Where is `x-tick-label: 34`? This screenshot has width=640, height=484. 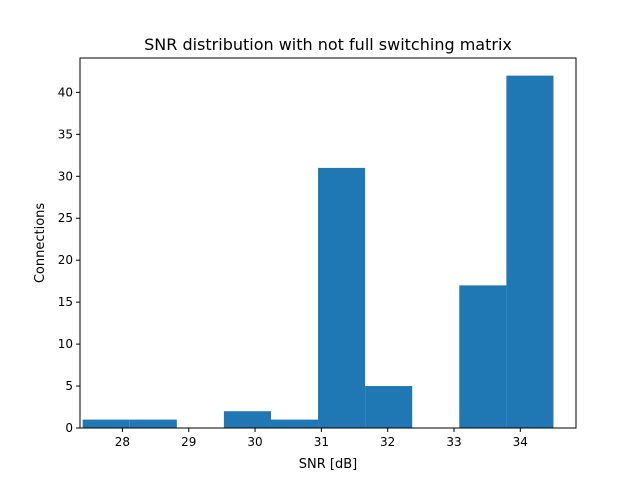 x-tick-label: 34 is located at coordinates (520, 442).